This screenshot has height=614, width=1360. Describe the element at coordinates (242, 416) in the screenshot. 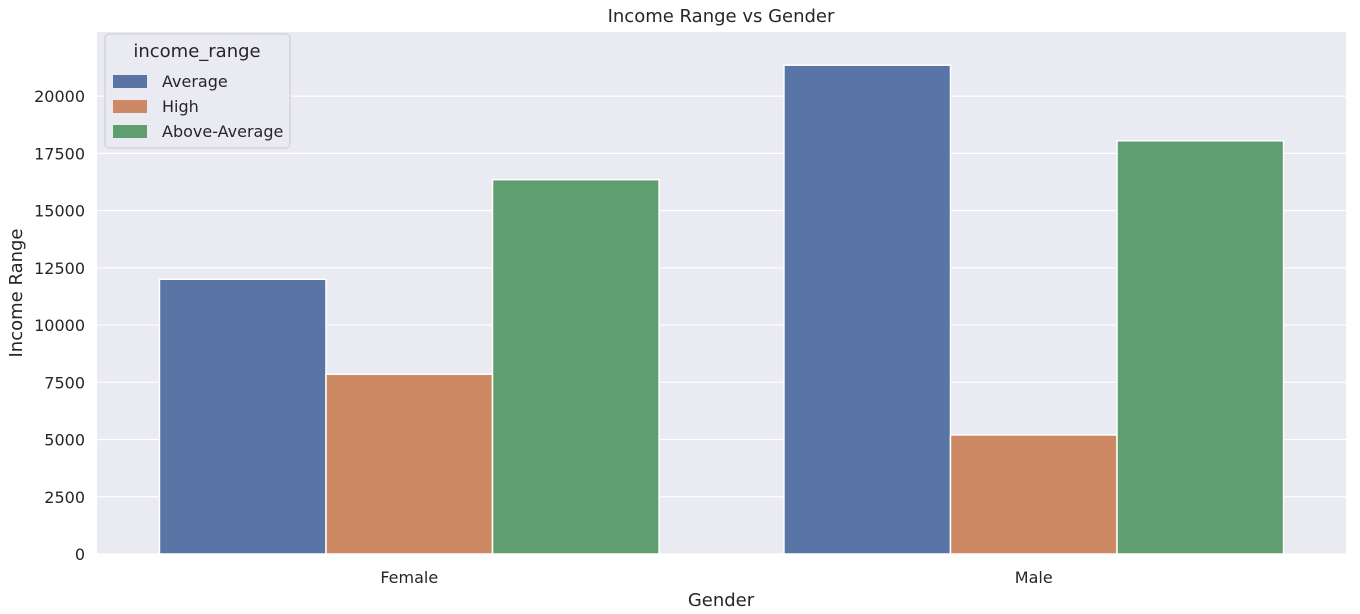

I see `bar-female-average` at that location.